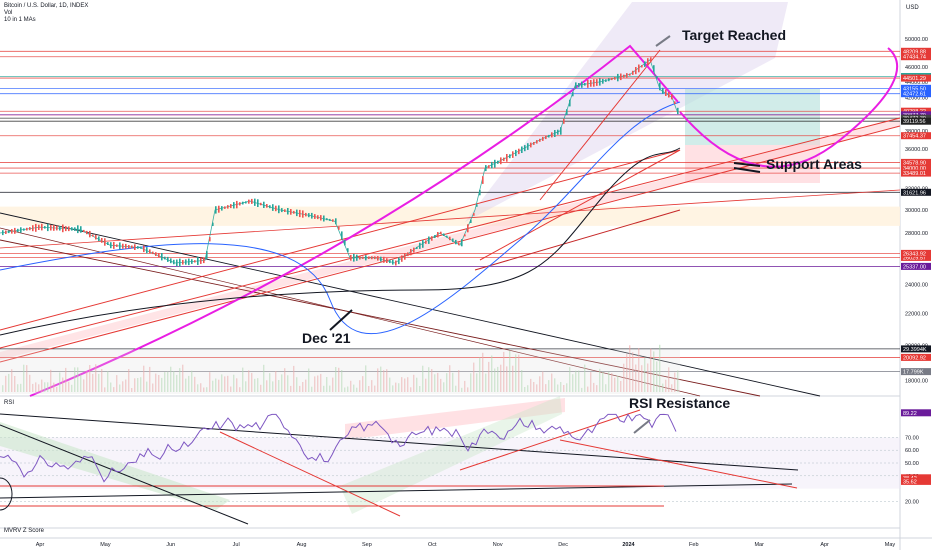 The image size is (932, 550). What do you see at coordinates (912, 438) in the screenshot?
I see `rsi-tick-label: 70.00` at bounding box center [912, 438].